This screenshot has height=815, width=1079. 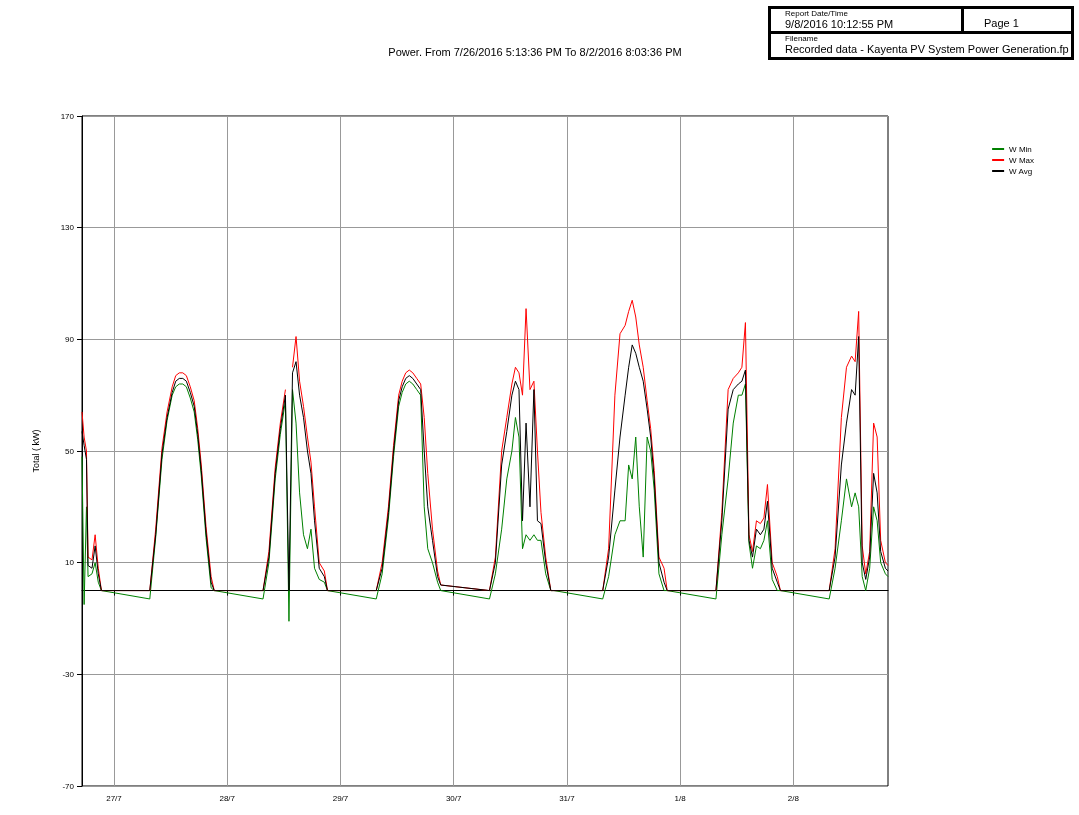 What do you see at coordinates (793, 798) in the screenshot?
I see `x-tick-label: 2/8` at bounding box center [793, 798].